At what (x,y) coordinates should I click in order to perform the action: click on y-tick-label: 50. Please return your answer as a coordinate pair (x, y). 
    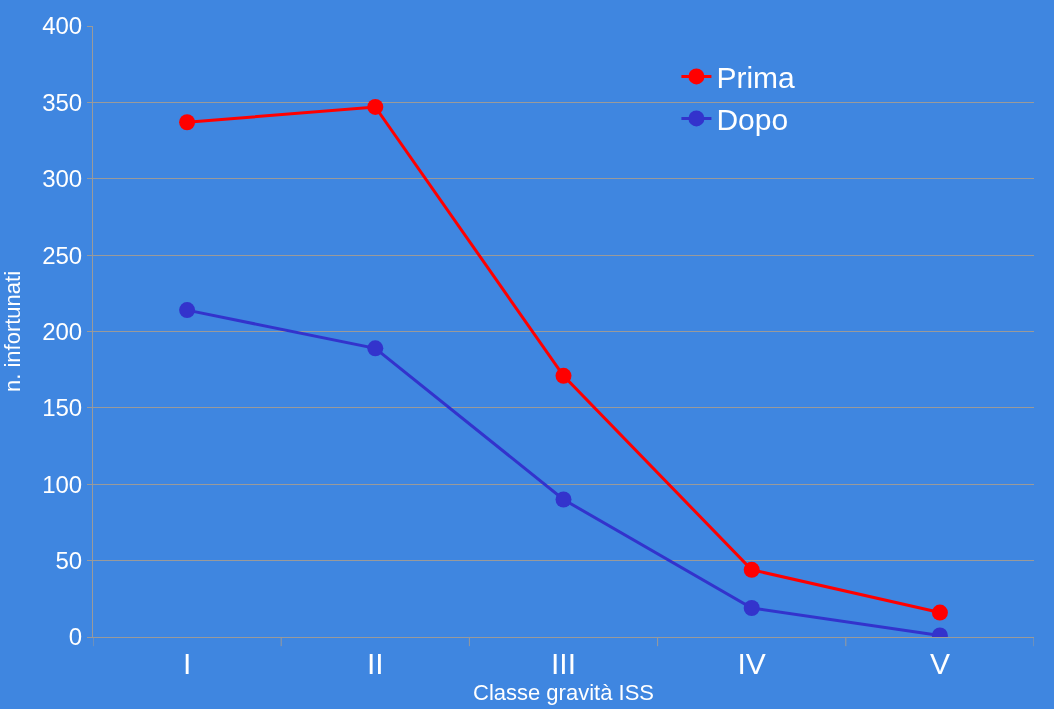
    Looking at the image, I should click on (69, 561).